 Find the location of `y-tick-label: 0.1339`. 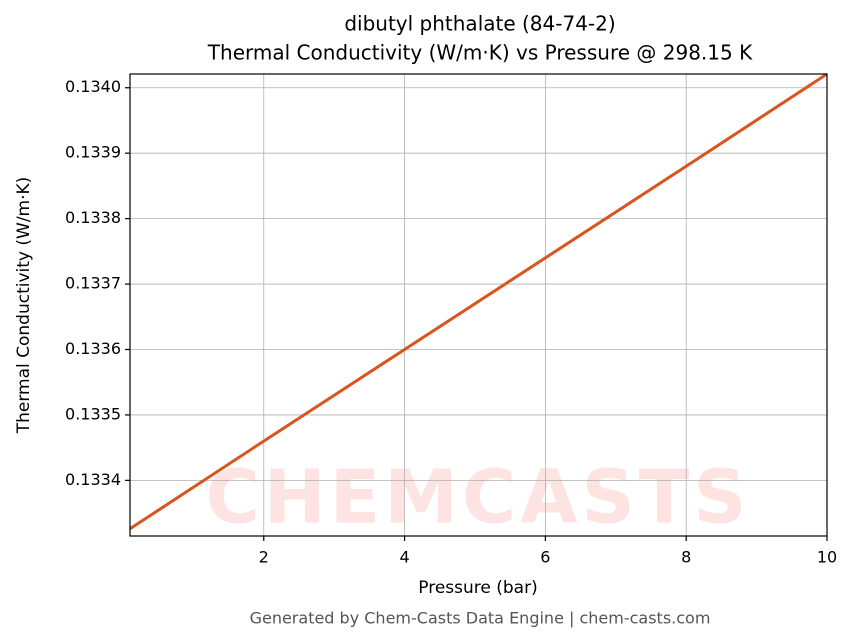

y-tick-label: 0.1339 is located at coordinates (93, 152).